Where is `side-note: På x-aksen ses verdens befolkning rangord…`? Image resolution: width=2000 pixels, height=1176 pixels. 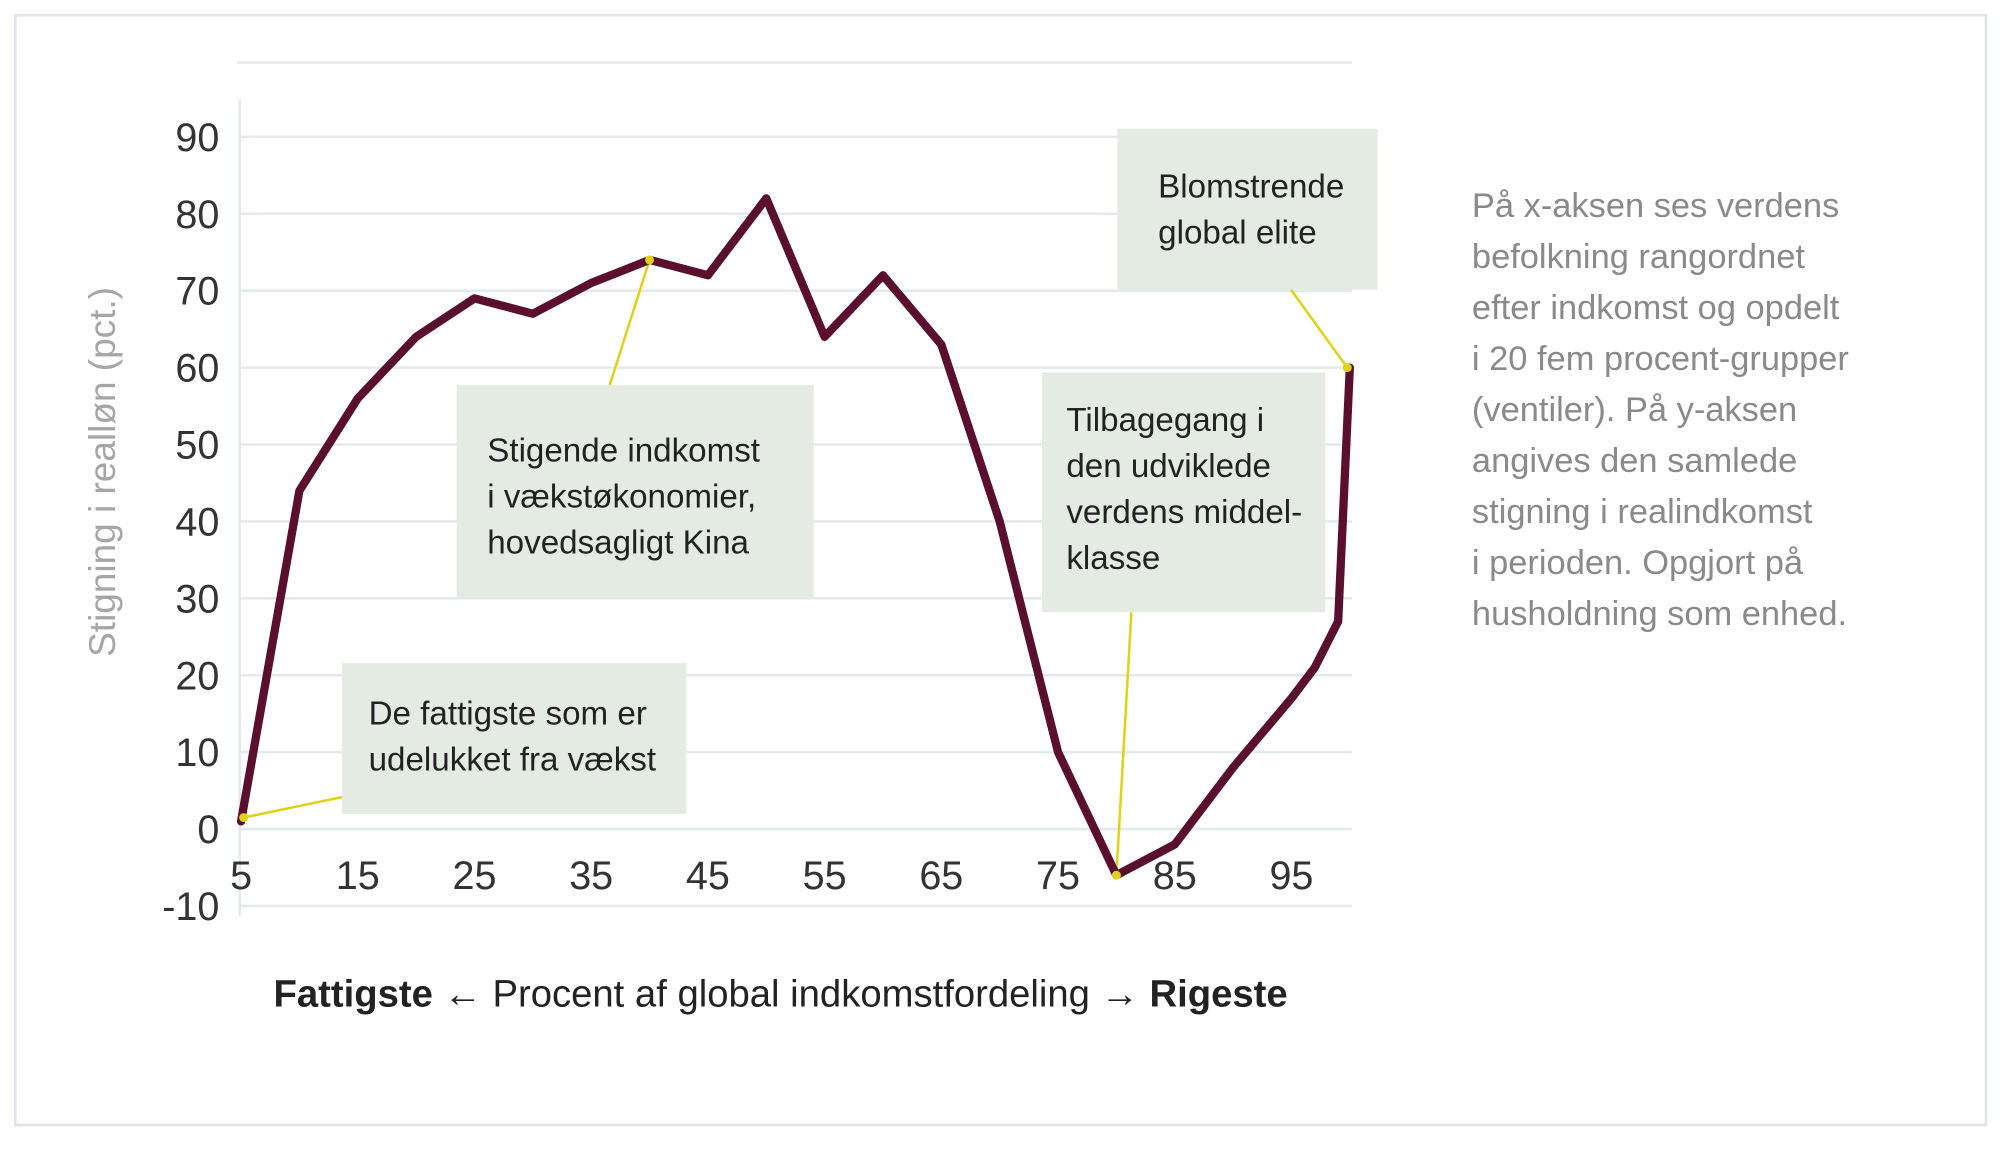 side-note: På x-aksen ses verdens befolkning rangord… is located at coordinates (1660, 410).